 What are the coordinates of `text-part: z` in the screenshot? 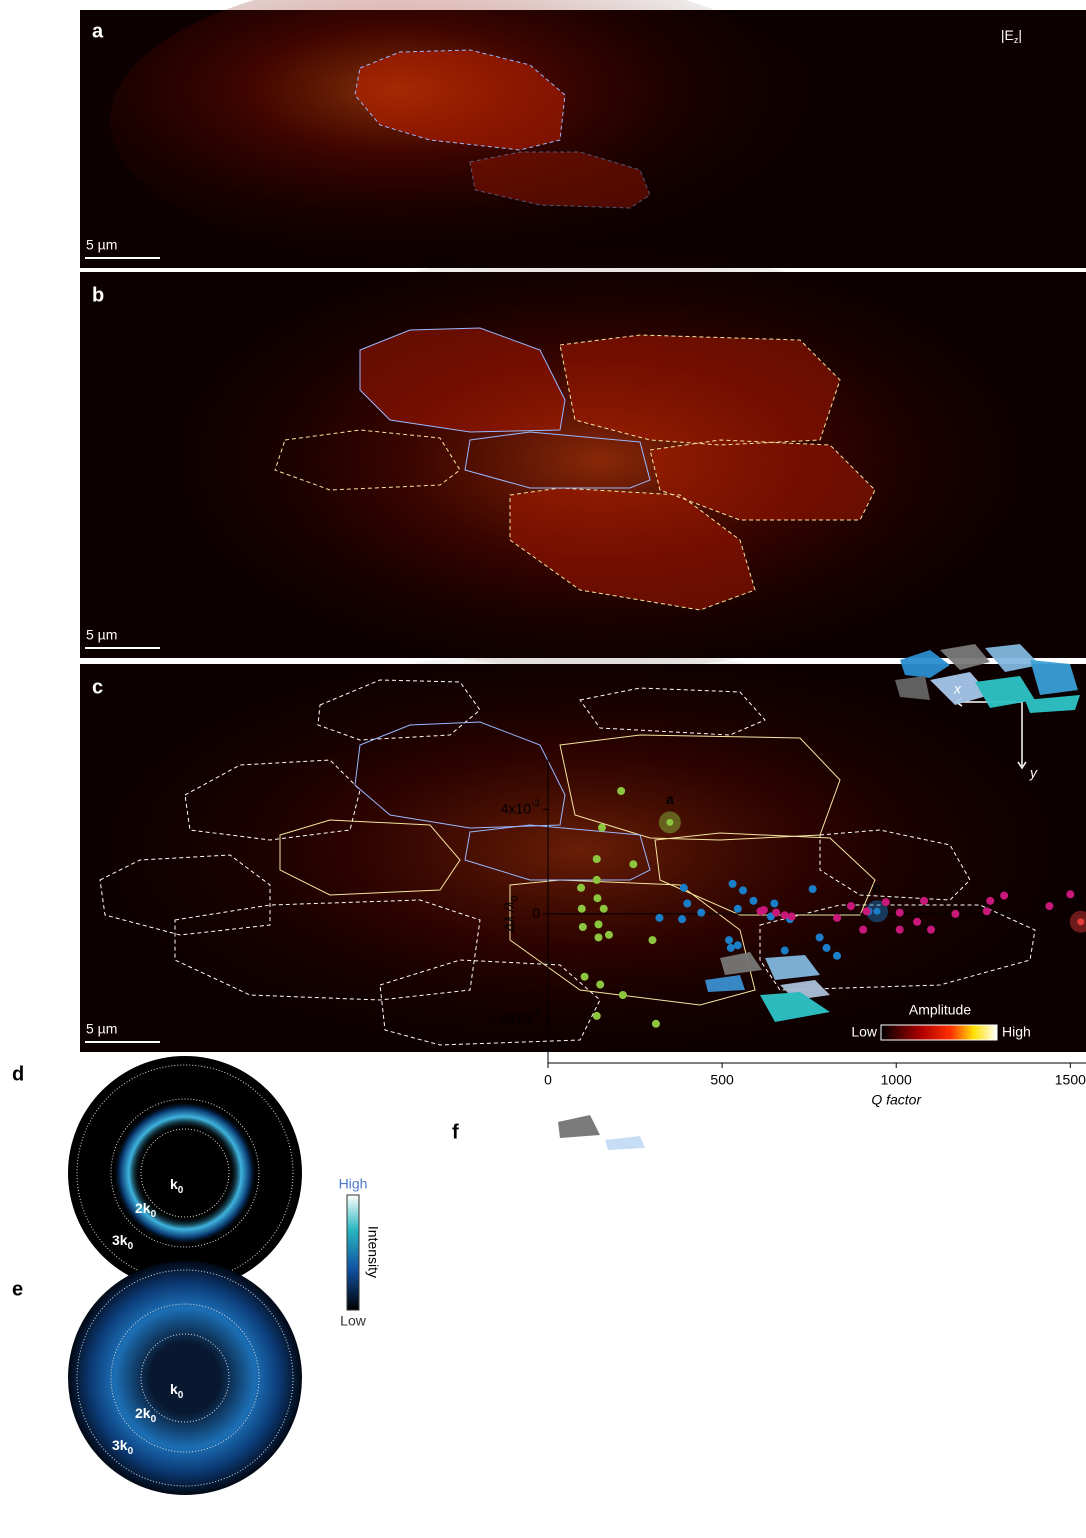 It's located at (1016, 40).